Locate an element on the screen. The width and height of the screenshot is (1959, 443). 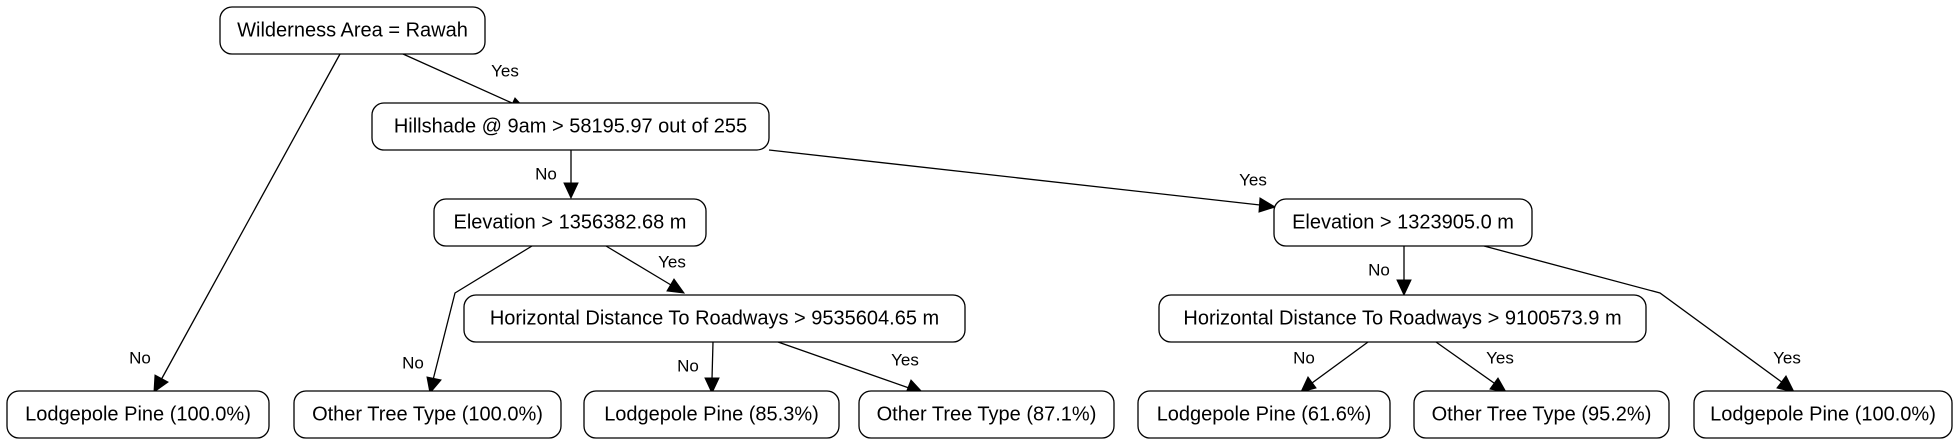
edge-hillshade-elev-left: No is located at coordinates (557, 175).